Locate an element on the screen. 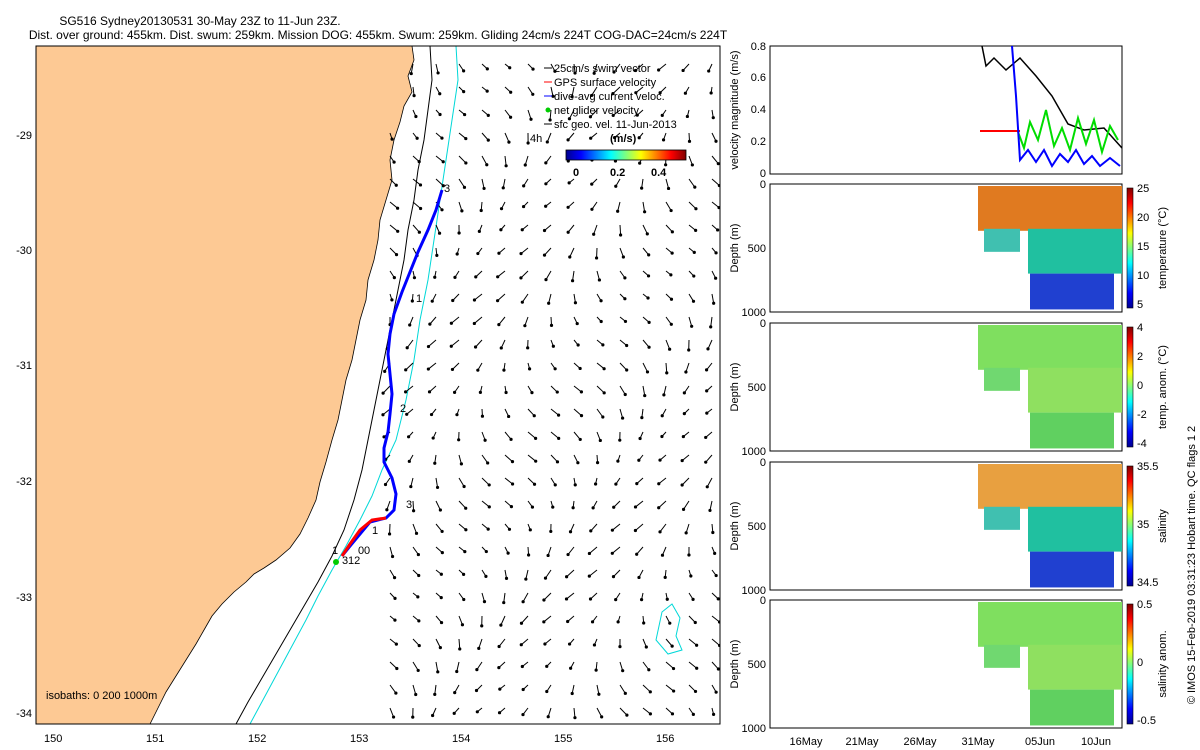 This screenshot has height=750, width=1200. colorbar-tick: 0 is located at coordinates (576, 173).